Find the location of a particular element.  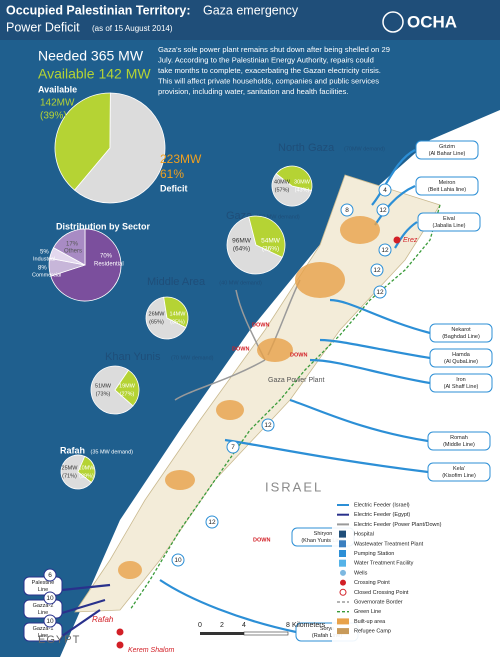

feeder-name: Gazza-2 is located at coordinates (43, 606).